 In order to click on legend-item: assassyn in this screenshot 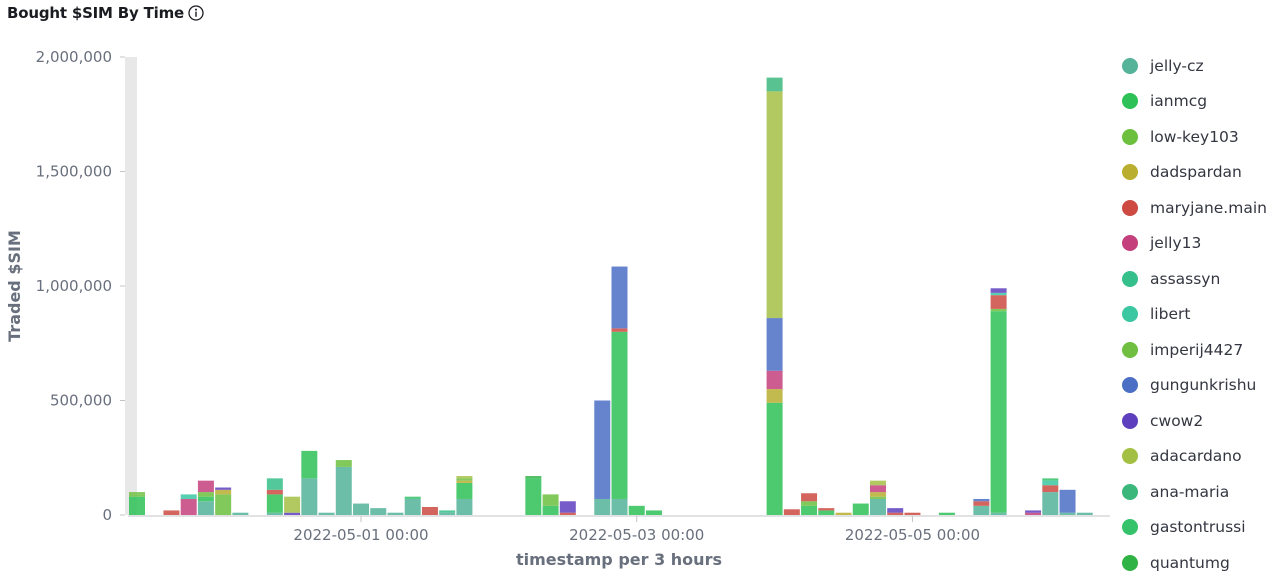, I will do `click(1201, 279)`.